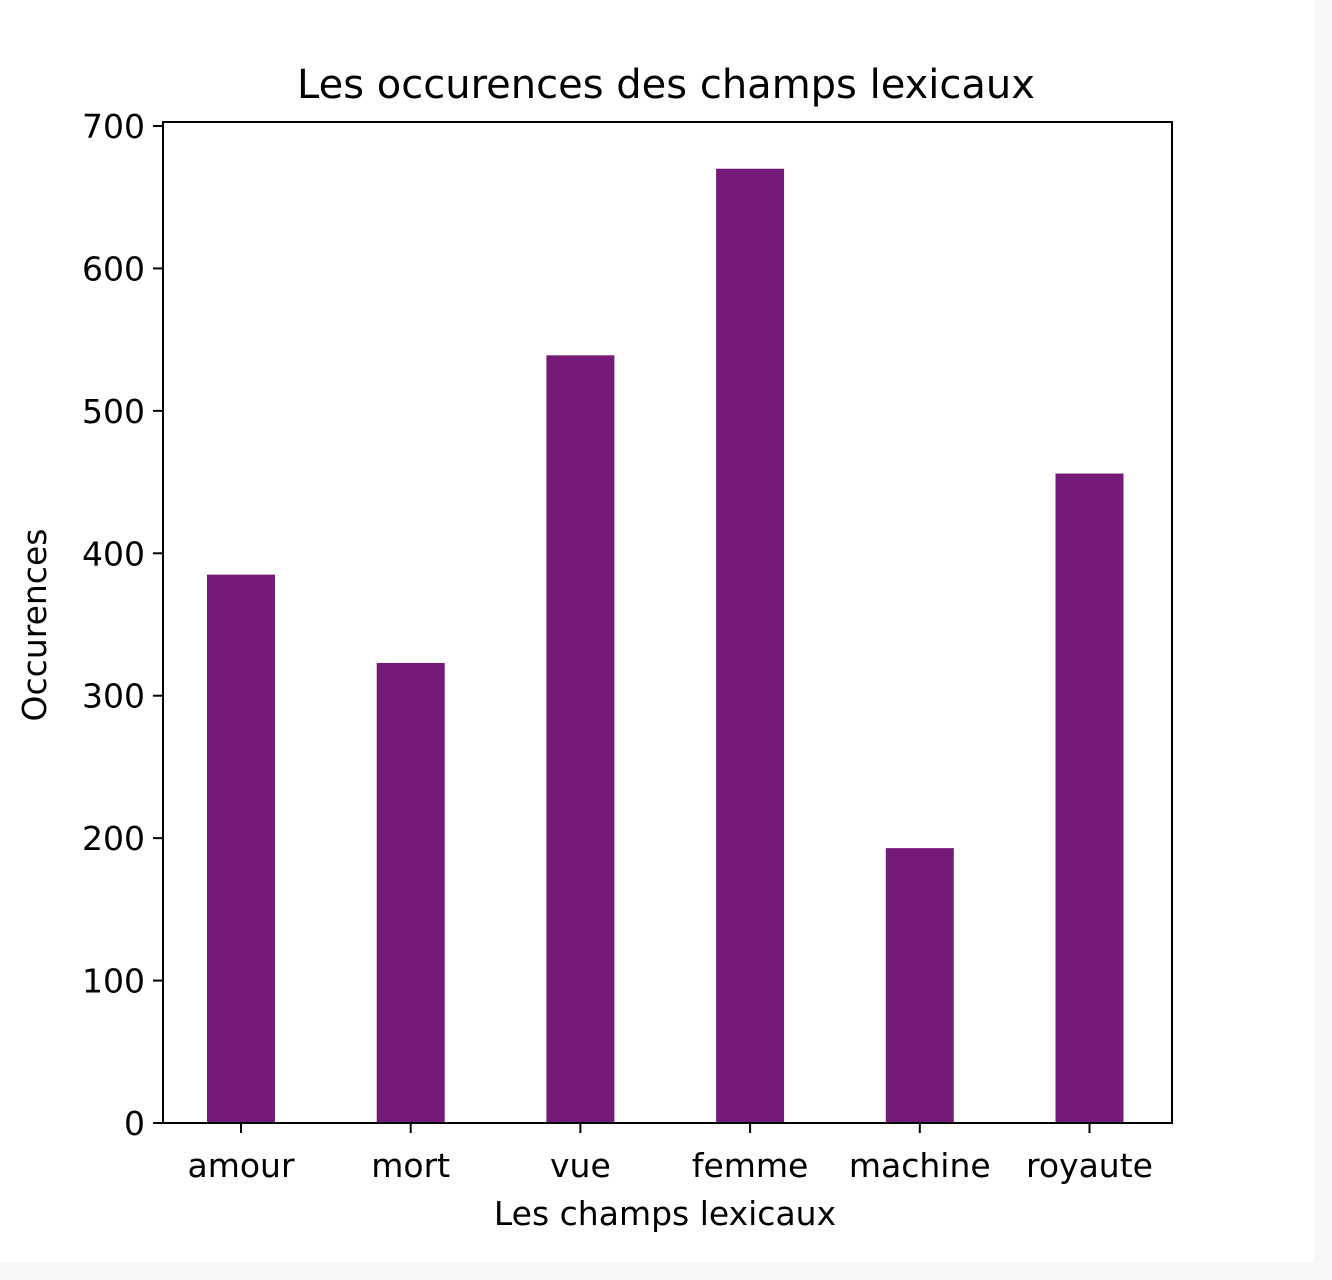  What do you see at coordinates (113, 126) in the screenshot?
I see `y-tick-label: 700` at bounding box center [113, 126].